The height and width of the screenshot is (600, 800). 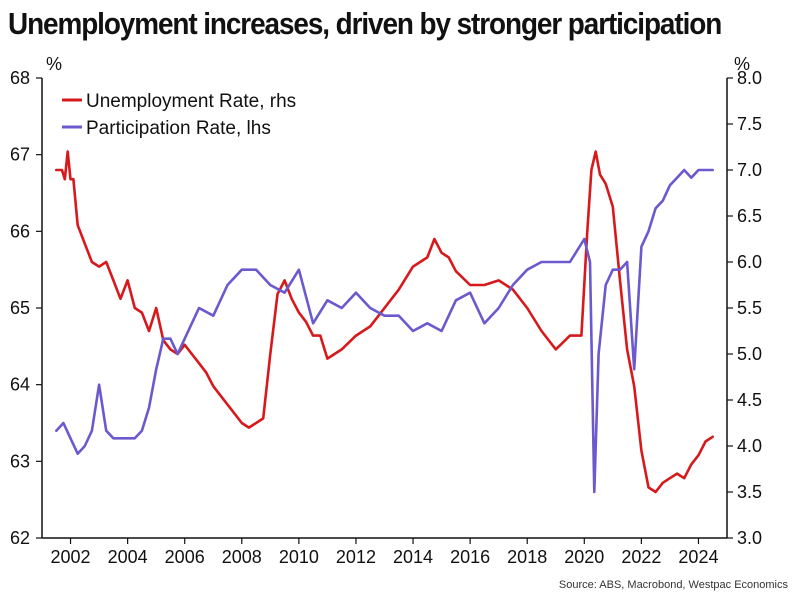 I want to click on legend-label-participation: Participation Rate, lhs, so click(x=178, y=128).